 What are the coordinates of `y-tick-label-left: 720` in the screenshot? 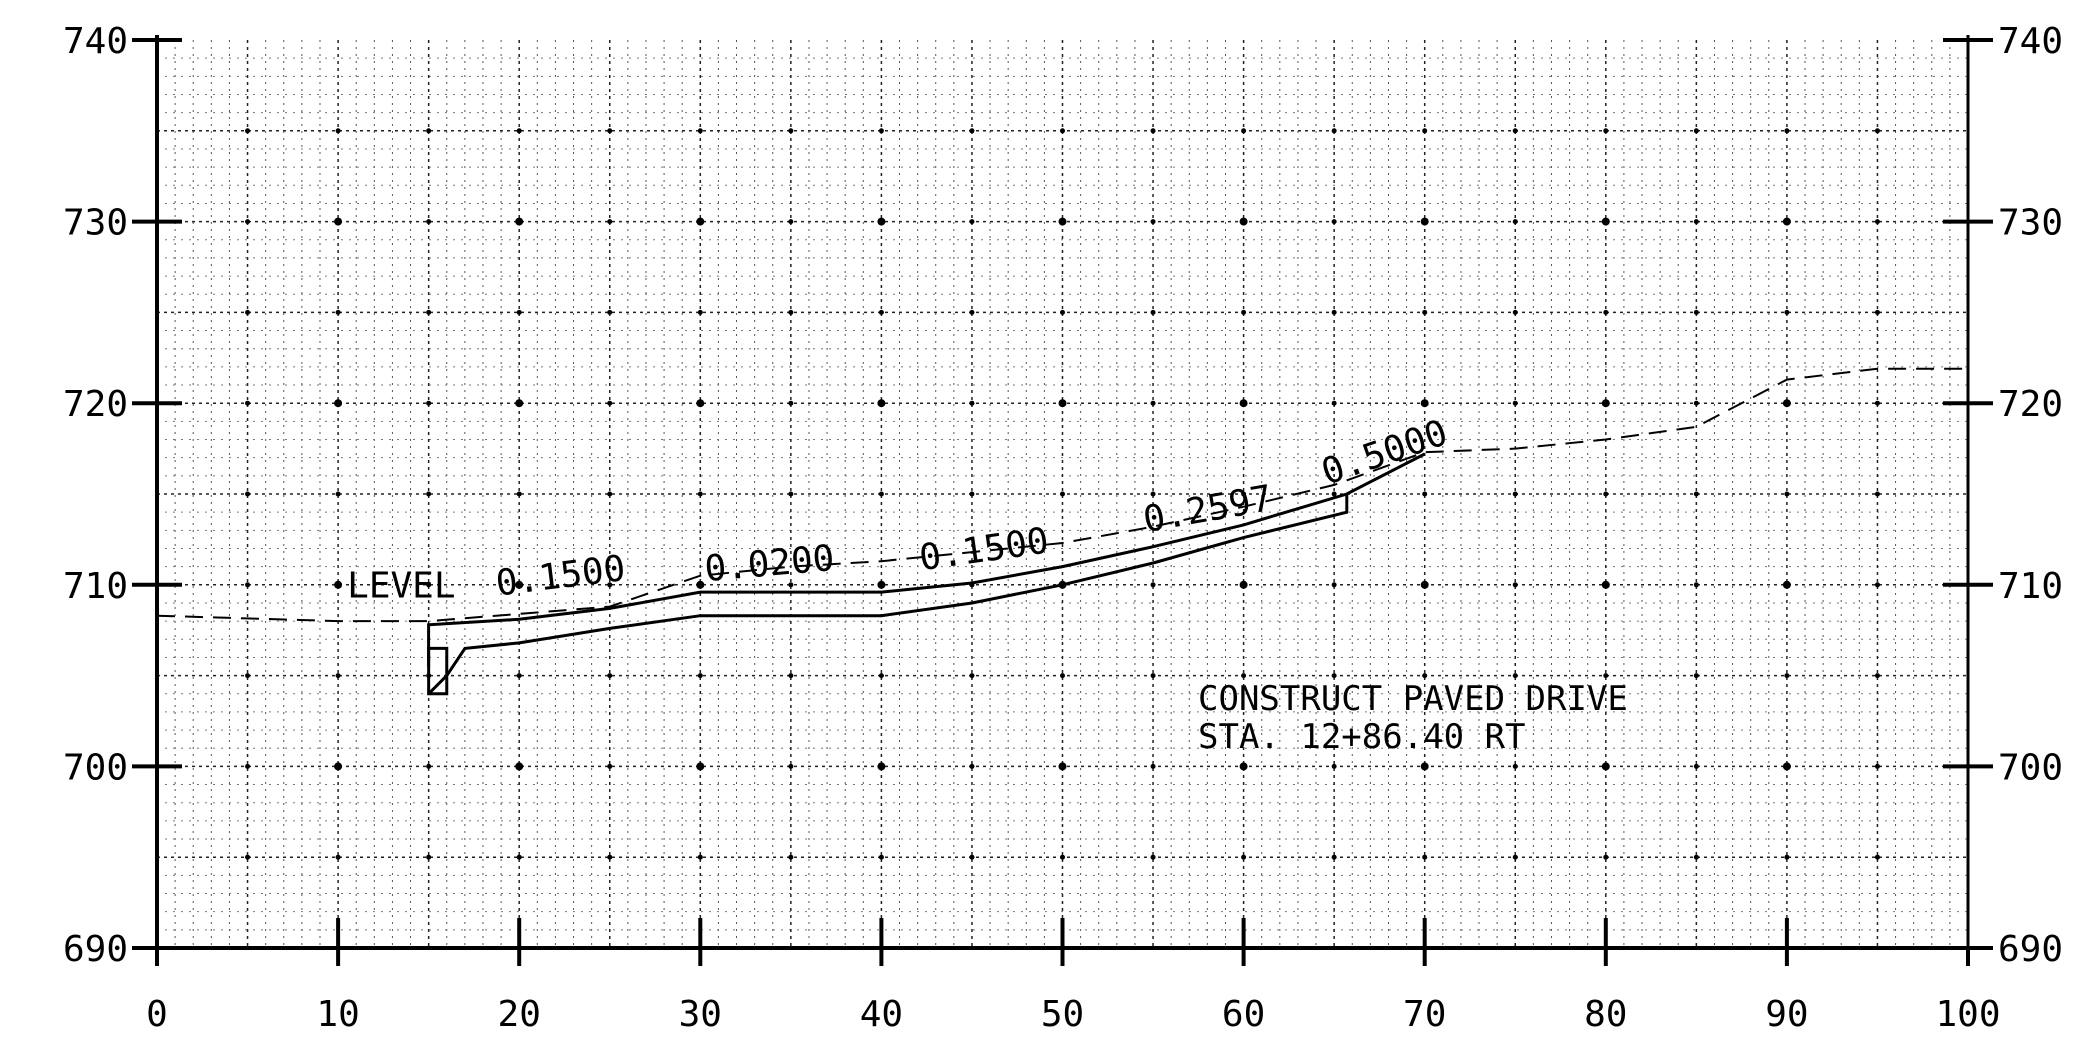 It's located at (95, 404).